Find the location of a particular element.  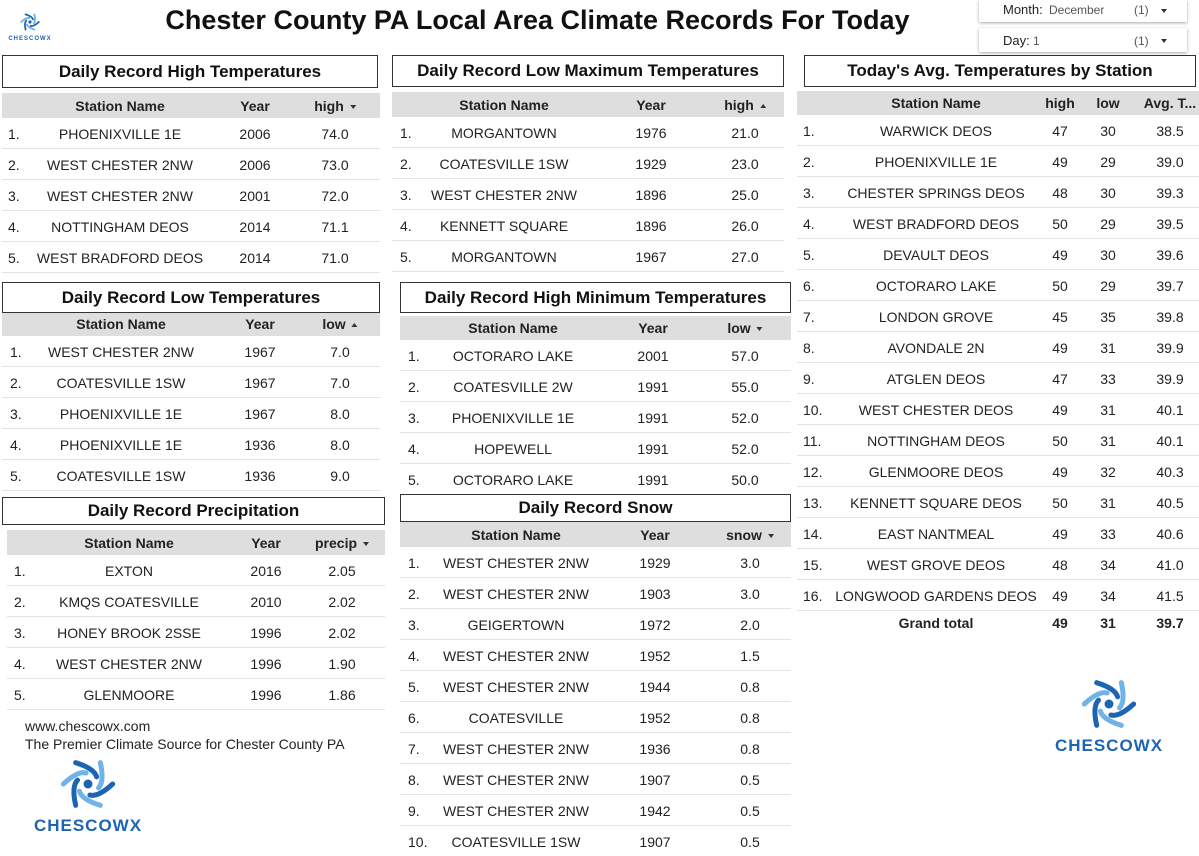

cell-value: 39.9 is located at coordinates (1170, 378).